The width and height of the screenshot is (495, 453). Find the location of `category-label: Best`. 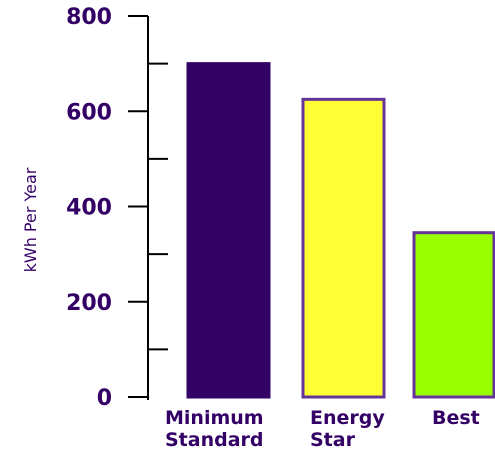

category-label: Best is located at coordinates (456, 418).